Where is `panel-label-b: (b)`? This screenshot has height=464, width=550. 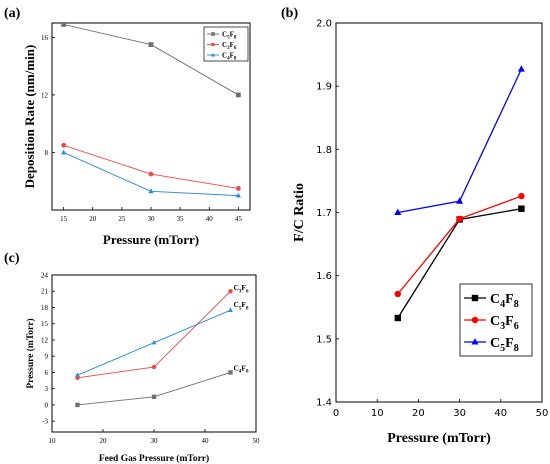 panel-label-b: (b) is located at coordinates (289, 13).